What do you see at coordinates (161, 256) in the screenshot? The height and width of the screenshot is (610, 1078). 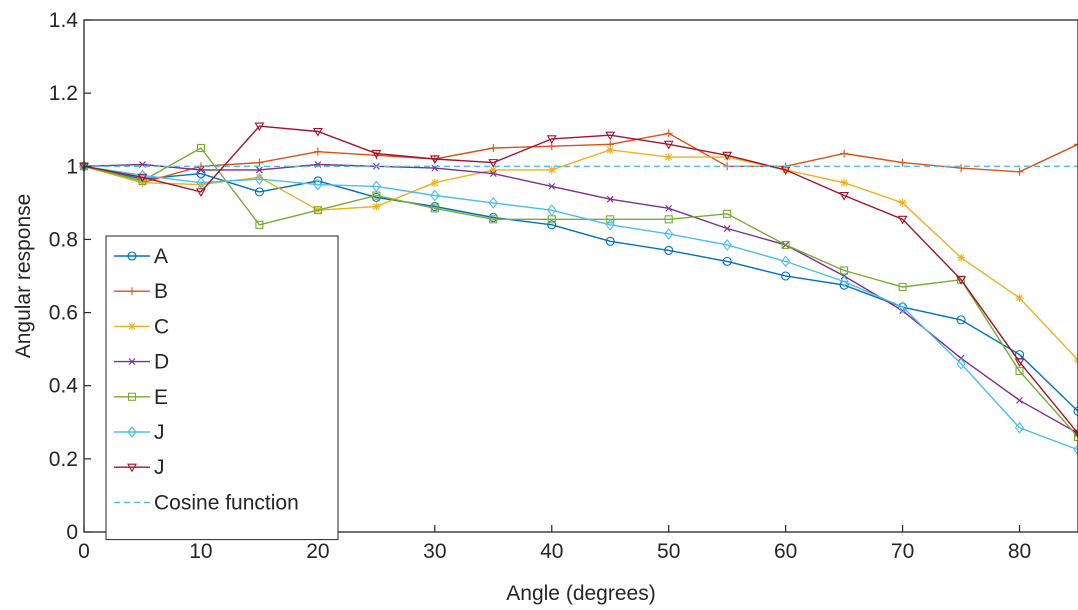 I see `legend-label: A` at bounding box center [161, 256].